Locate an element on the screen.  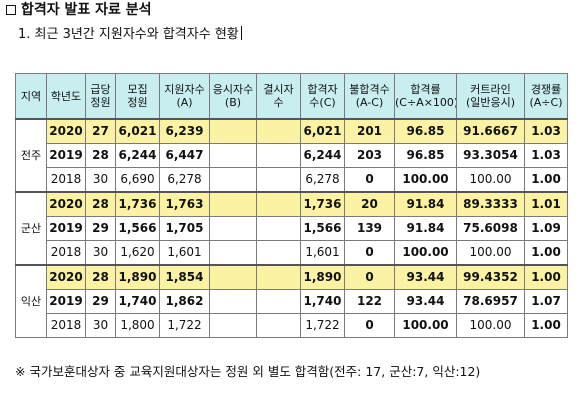
cell-passed: 1,566 is located at coordinates (322, 228).